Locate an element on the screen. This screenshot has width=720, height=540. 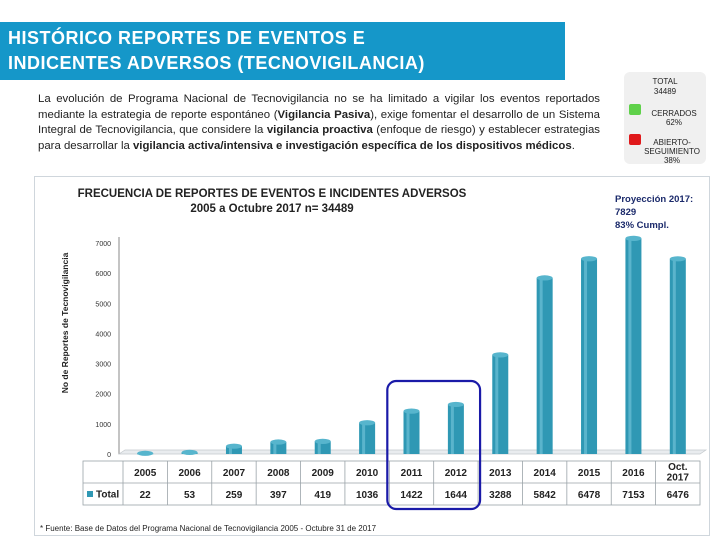
data-value-label: 419 is located at coordinates (322, 495).